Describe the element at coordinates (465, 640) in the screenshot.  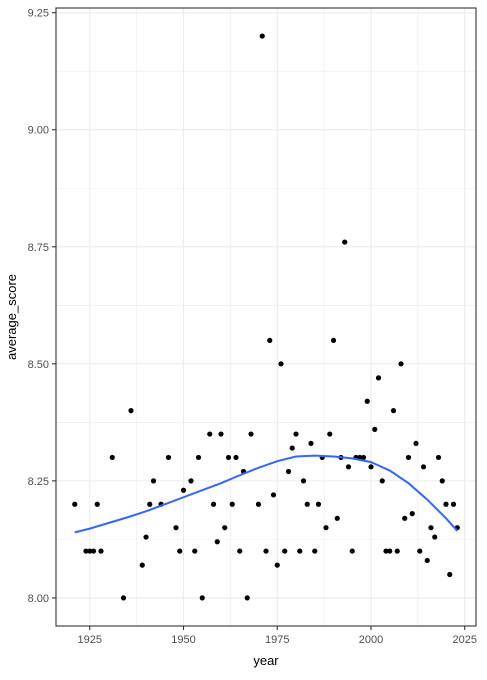
I see `x-tick-label: 2025` at that location.